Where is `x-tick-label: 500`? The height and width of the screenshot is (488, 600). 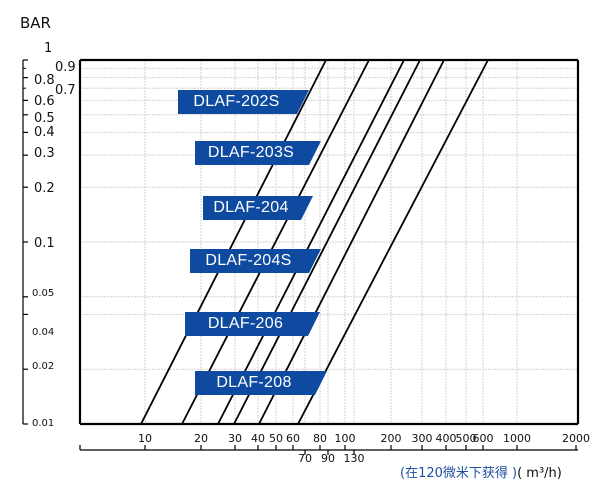
x-tick-label: 500 is located at coordinates (466, 438).